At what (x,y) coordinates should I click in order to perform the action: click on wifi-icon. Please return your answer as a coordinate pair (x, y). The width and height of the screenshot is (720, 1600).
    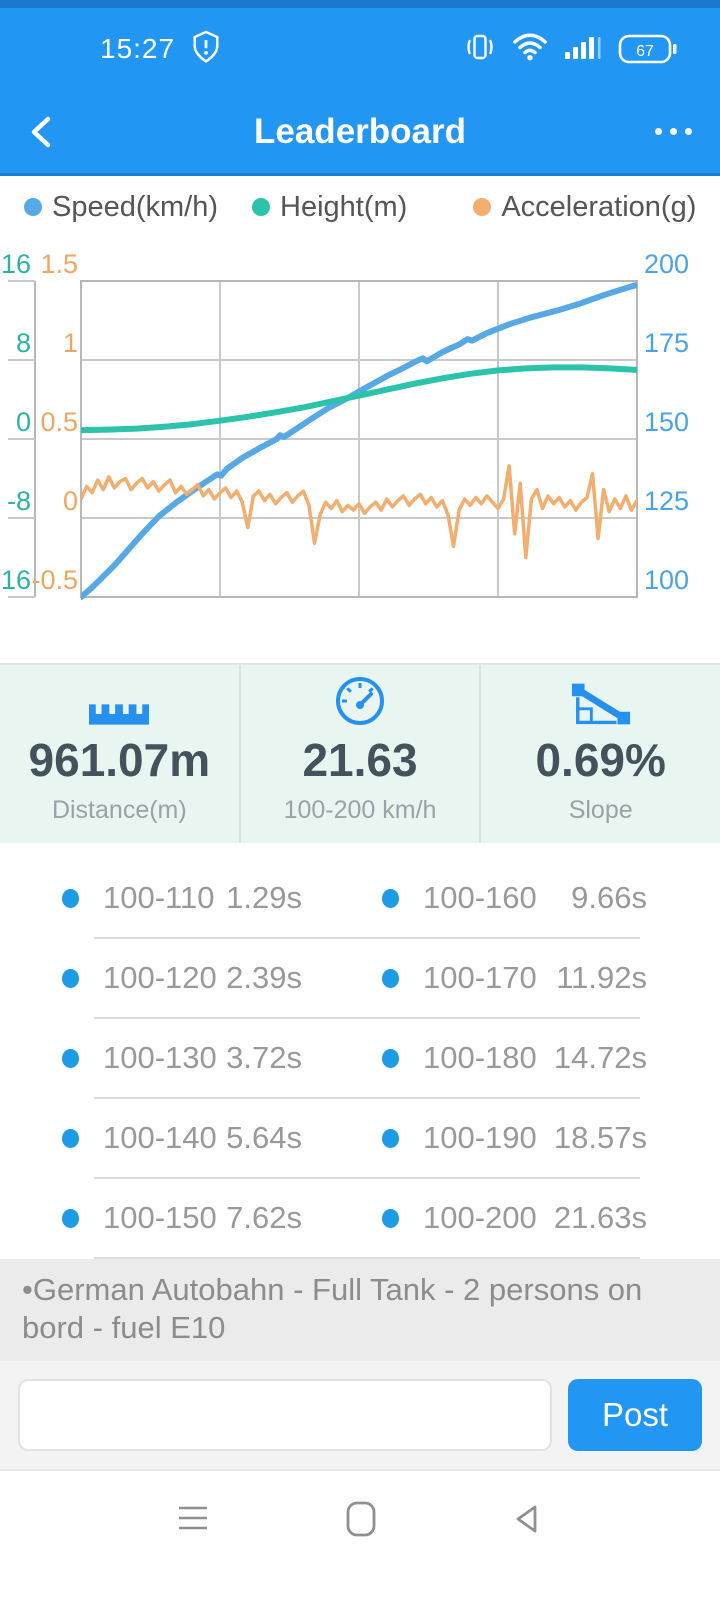
    Looking at the image, I should click on (530, 49).